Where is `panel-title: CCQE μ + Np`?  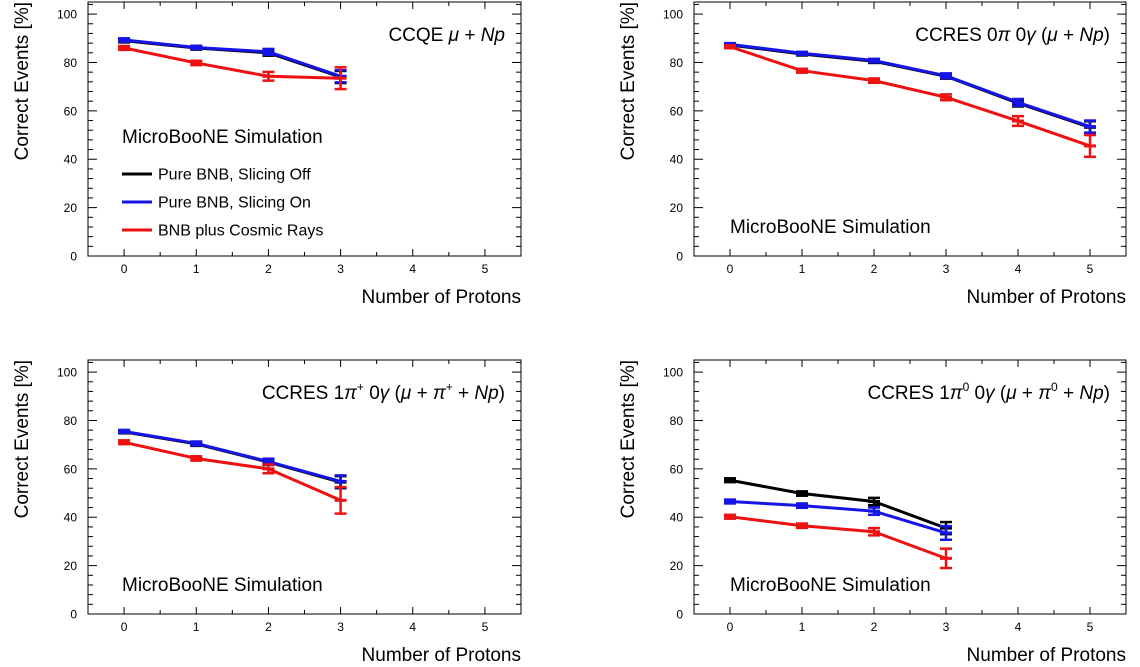 panel-title: CCQE μ + Np is located at coordinates (446, 35).